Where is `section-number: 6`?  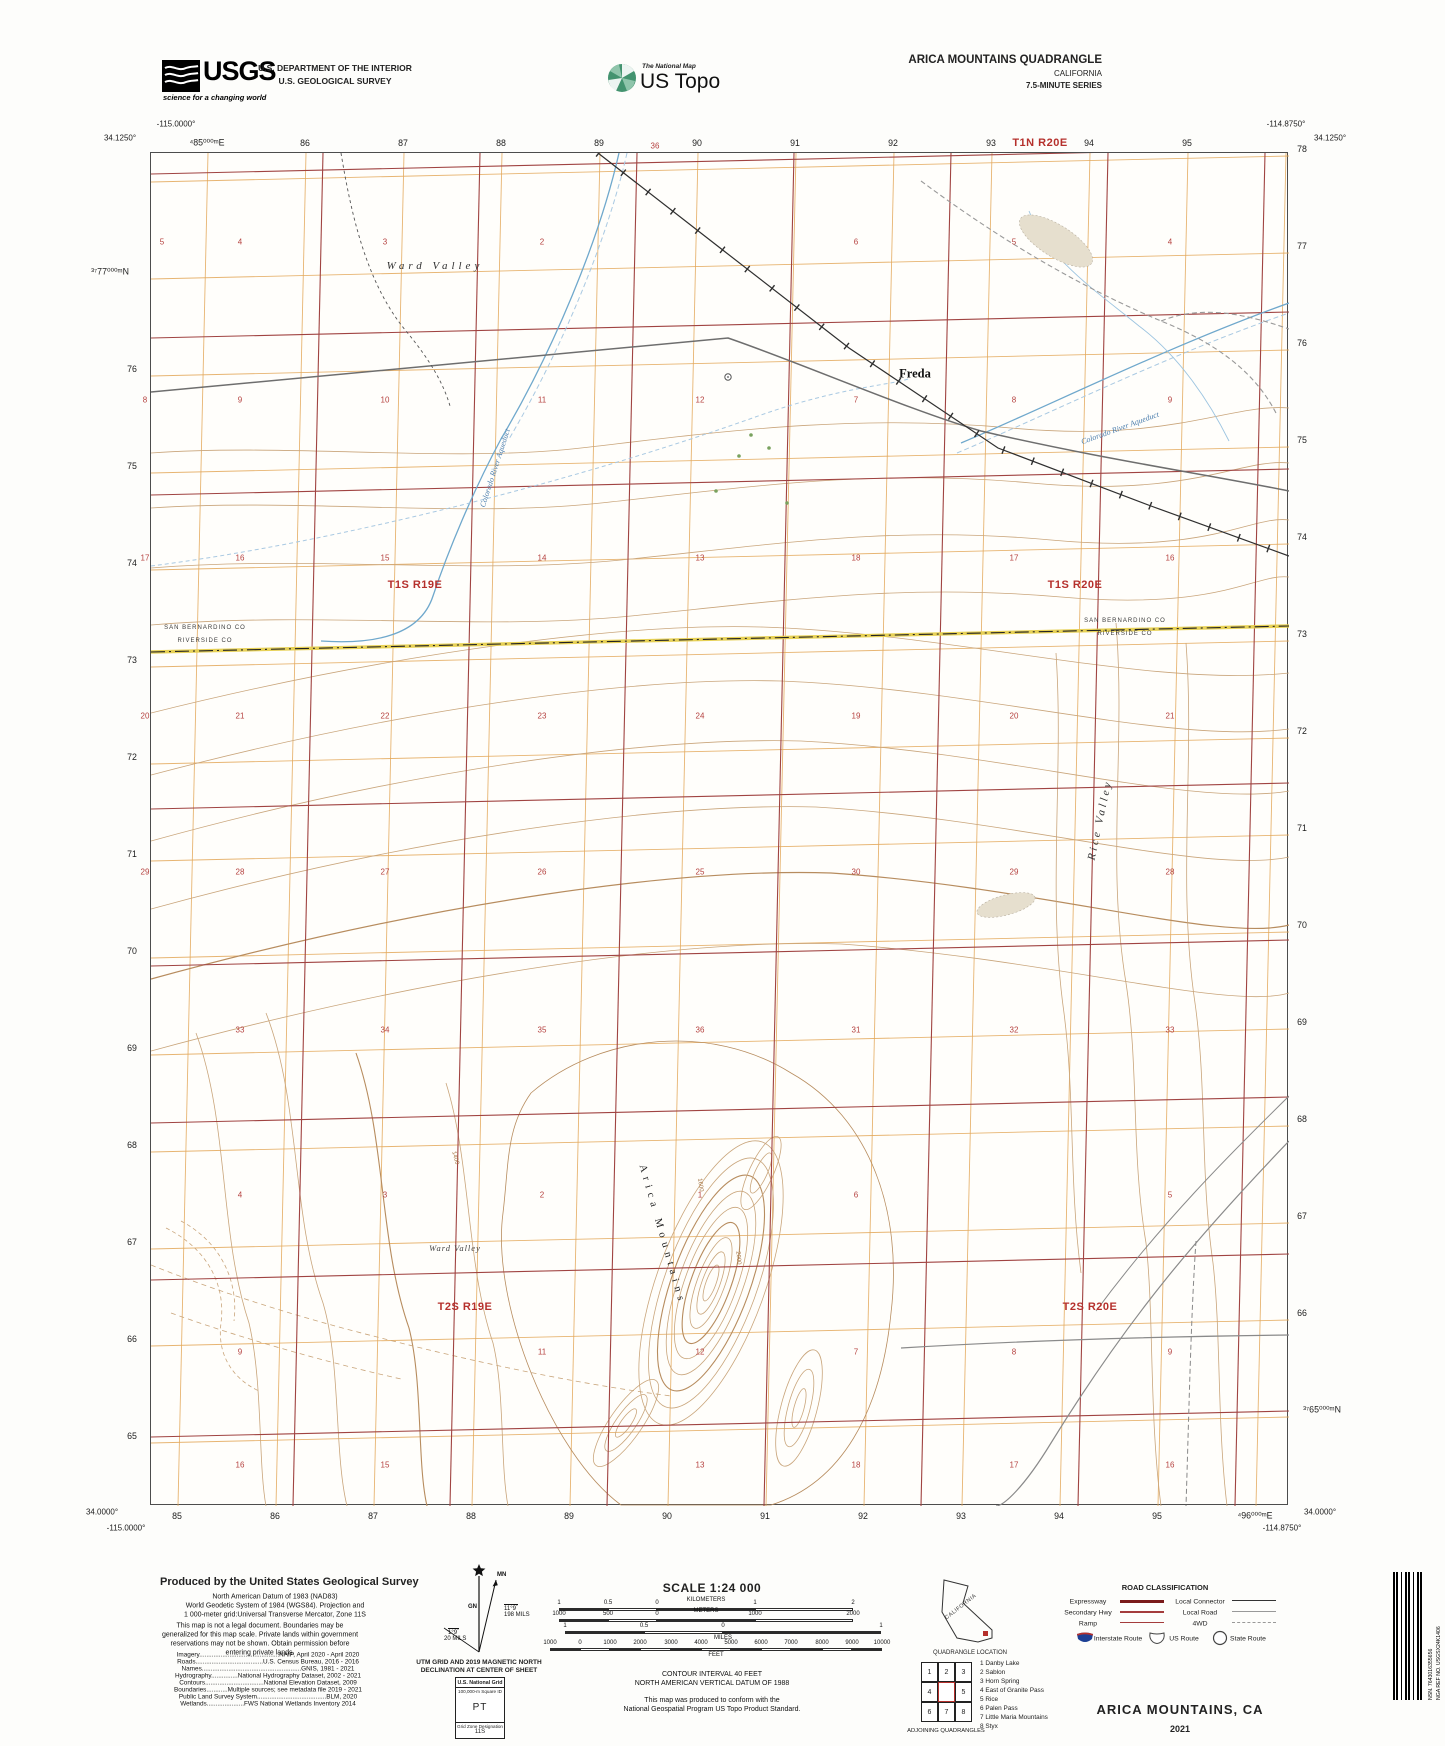
section-number: 6 is located at coordinates (856, 242).